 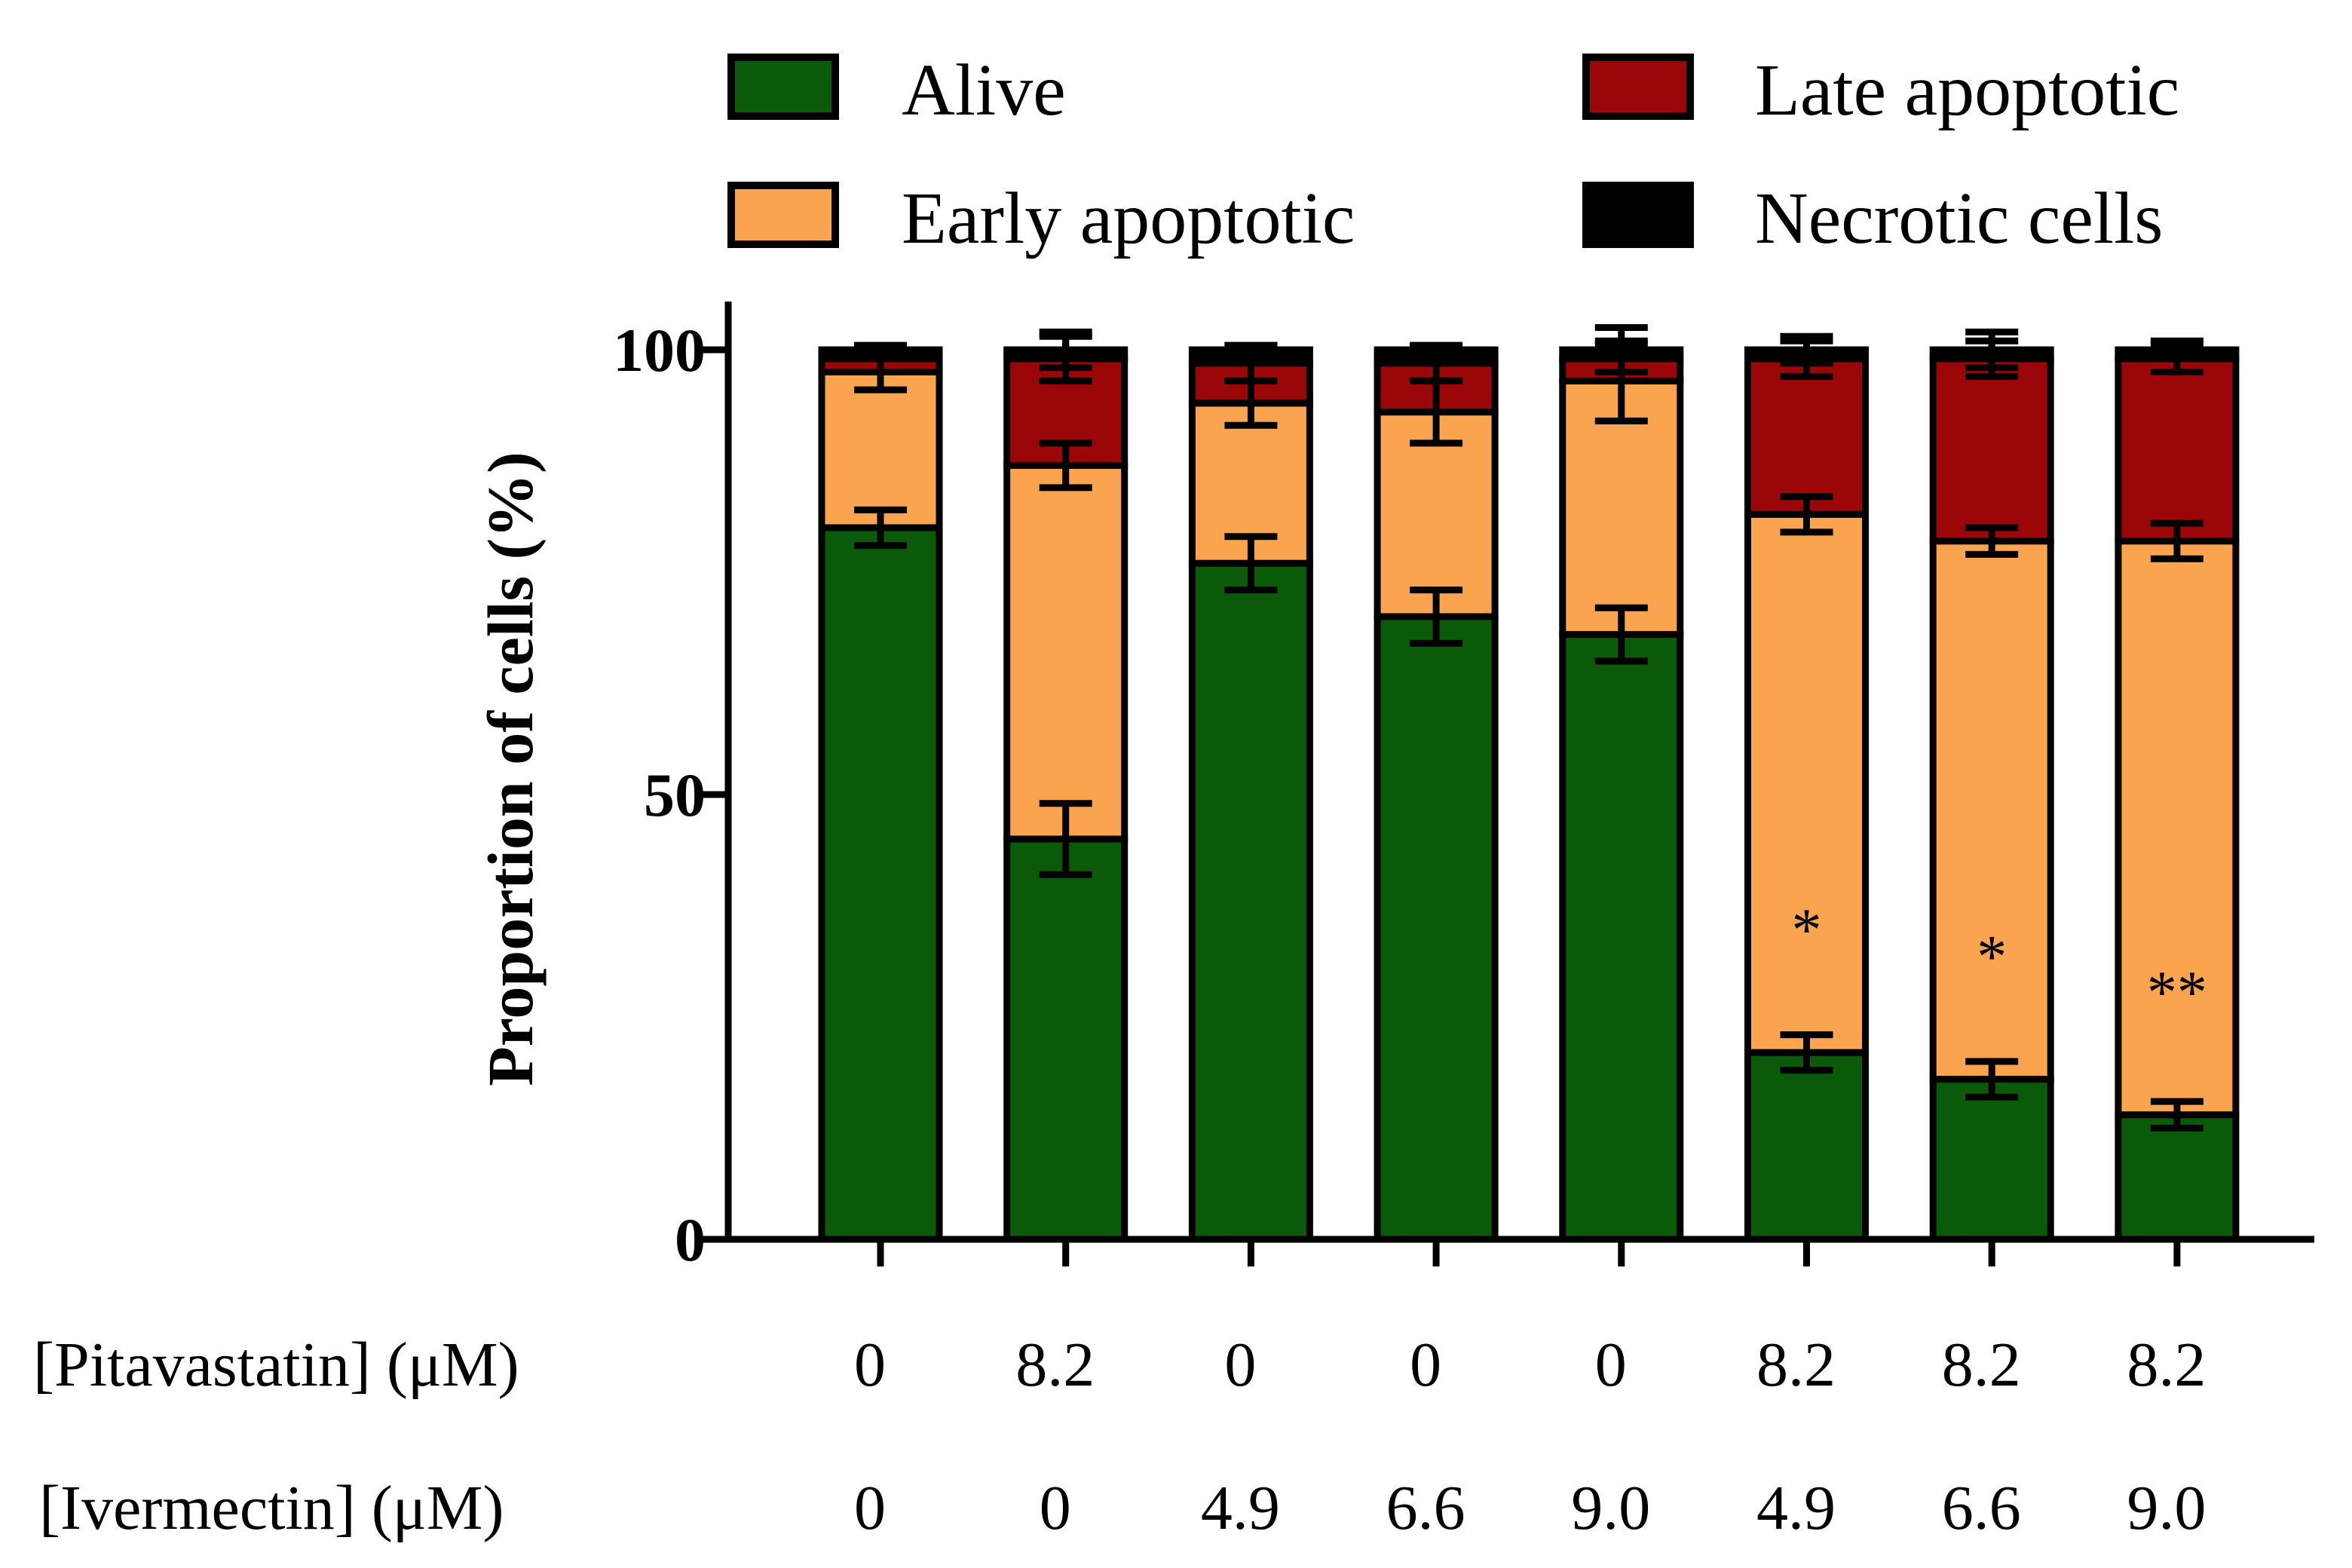 What do you see at coordinates (1638, 87) in the screenshot?
I see `legend-swatch-late-apoptotic` at bounding box center [1638, 87].